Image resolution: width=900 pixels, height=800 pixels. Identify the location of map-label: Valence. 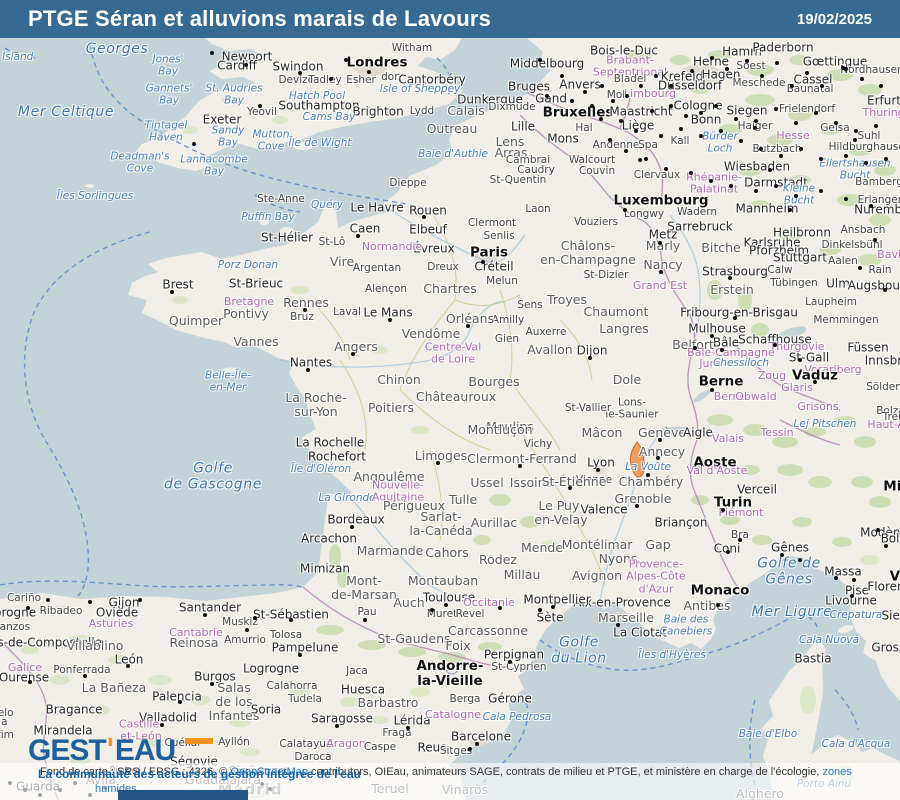
(604, 509).